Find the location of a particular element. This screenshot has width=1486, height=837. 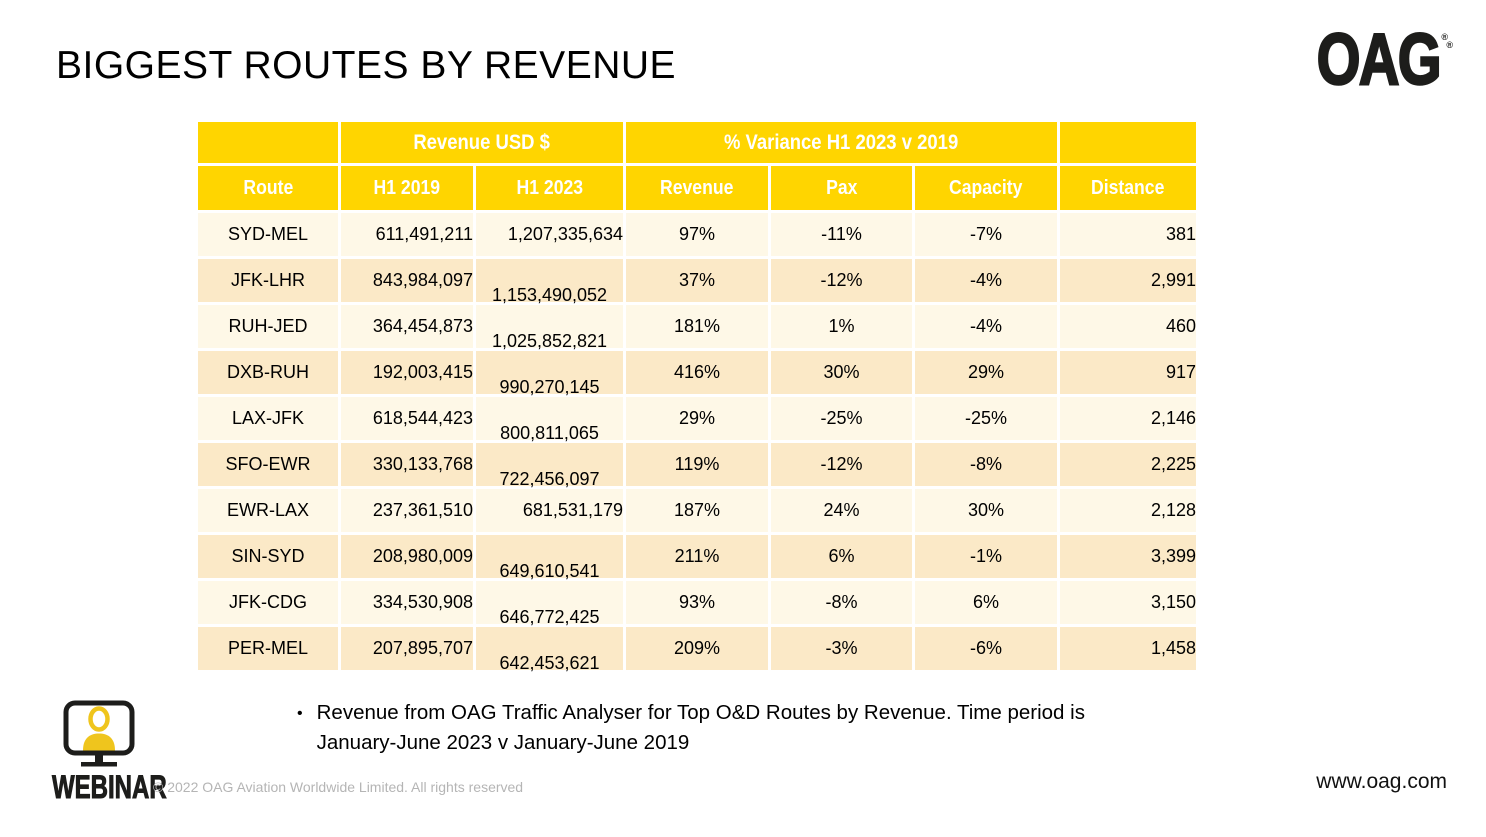

column-header-capacity-label: Capacity is located at coordinates (986, 187).